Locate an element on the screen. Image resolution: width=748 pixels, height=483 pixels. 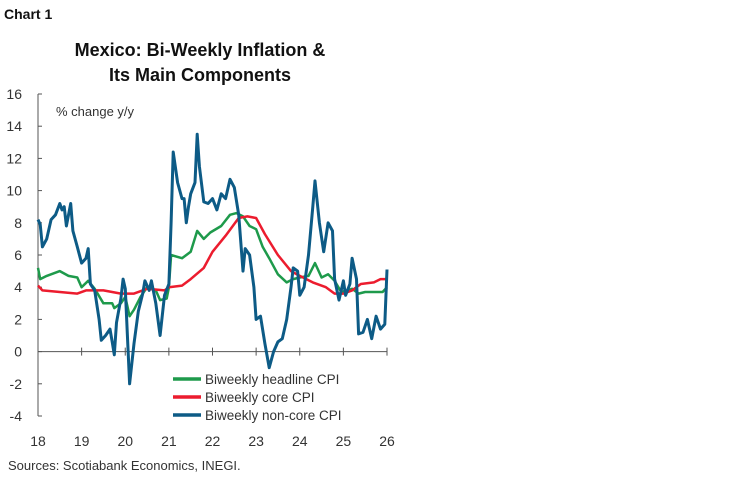
y-tick-label: 8 is located at coordinates (18, 223).